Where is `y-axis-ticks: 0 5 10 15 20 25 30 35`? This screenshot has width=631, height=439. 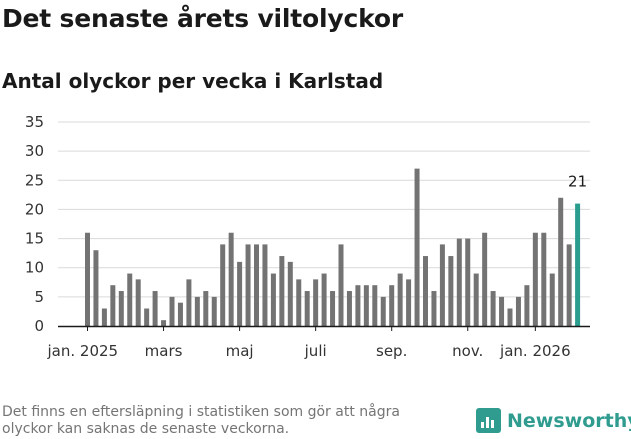
y-axis-ticks: 0 5 10 15 20 25 30 35 is located at coordinates (34, 224).